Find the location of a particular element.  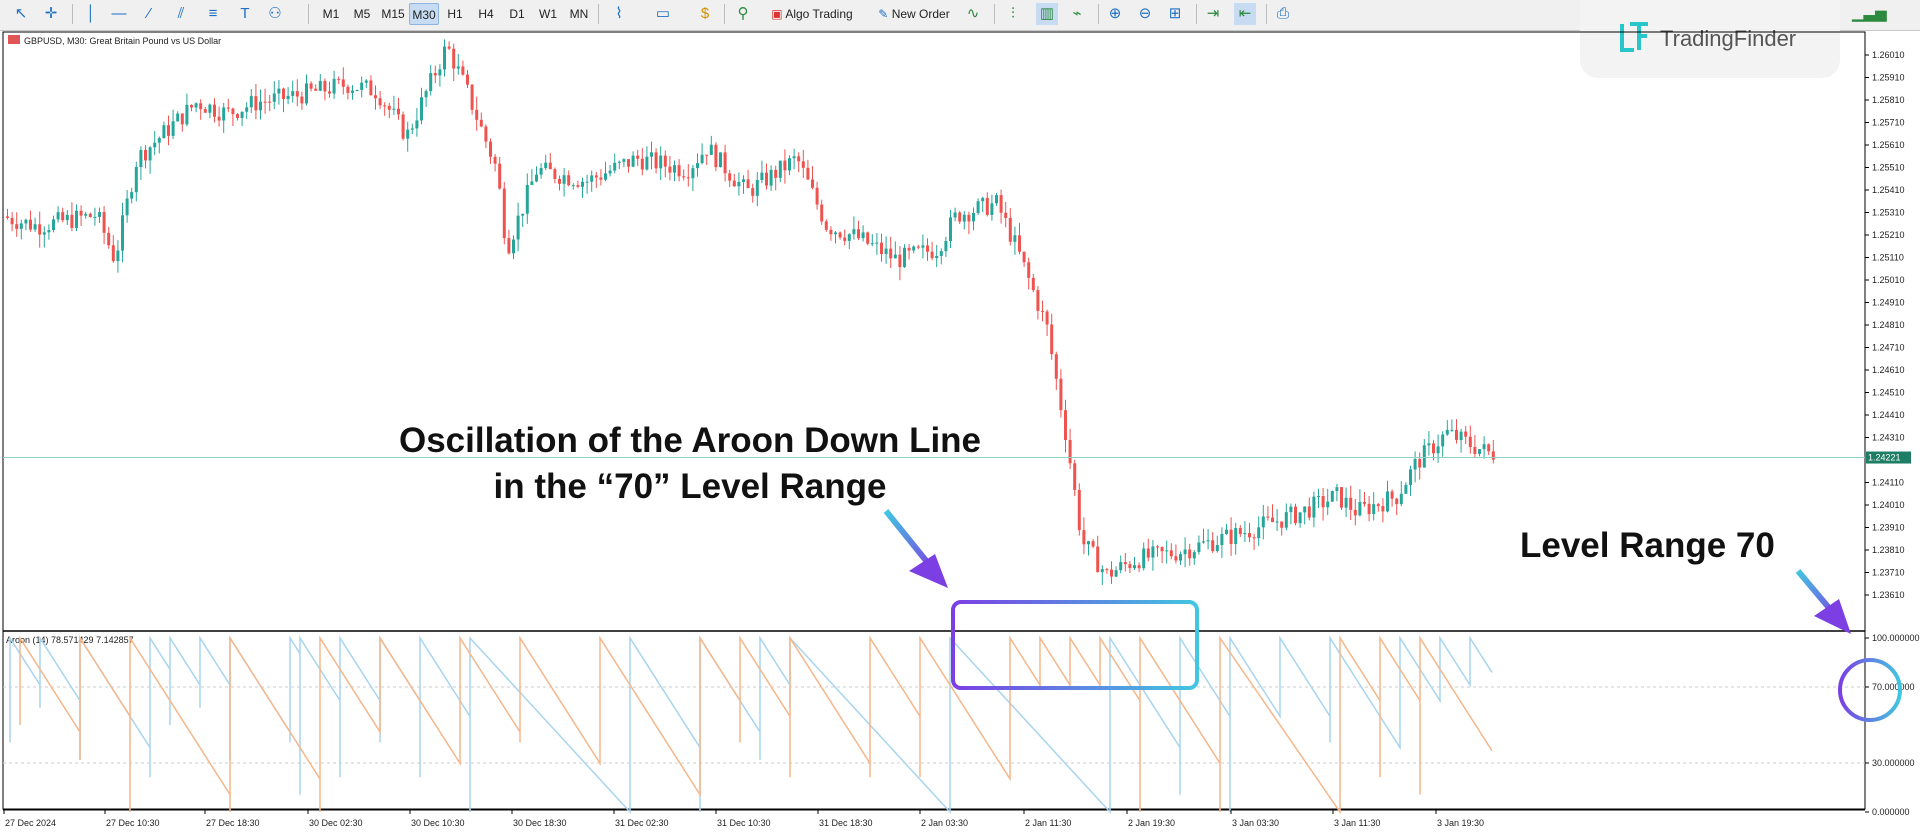

timeframe-h1-button: H1 is located at coordinates (455, 14).